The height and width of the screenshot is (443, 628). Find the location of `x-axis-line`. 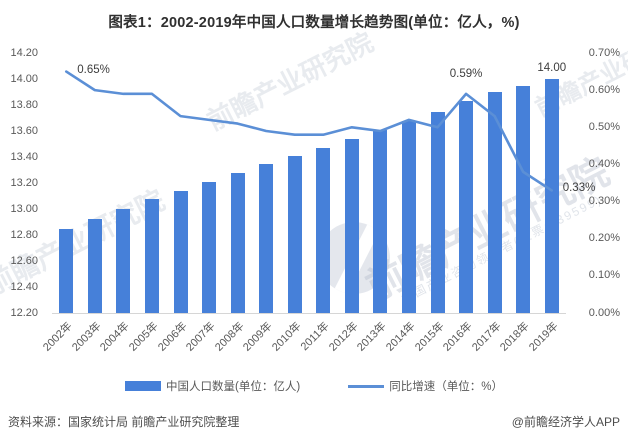

x-axis-line is located at coordinates (309, 313).